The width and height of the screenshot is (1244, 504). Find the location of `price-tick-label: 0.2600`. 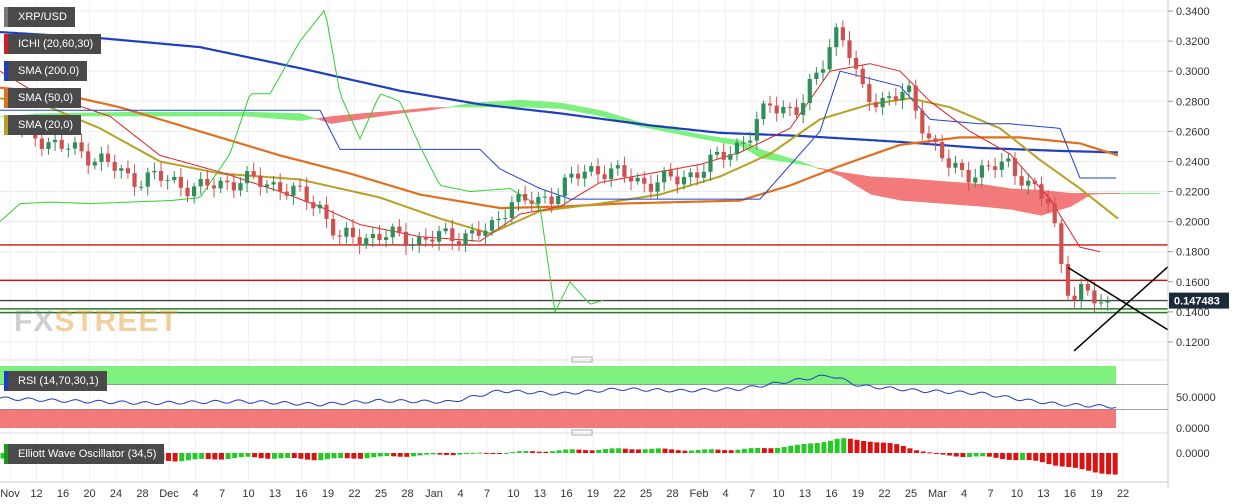

price-tick-label: 0.2600 is located at coordinates (1193, 132).